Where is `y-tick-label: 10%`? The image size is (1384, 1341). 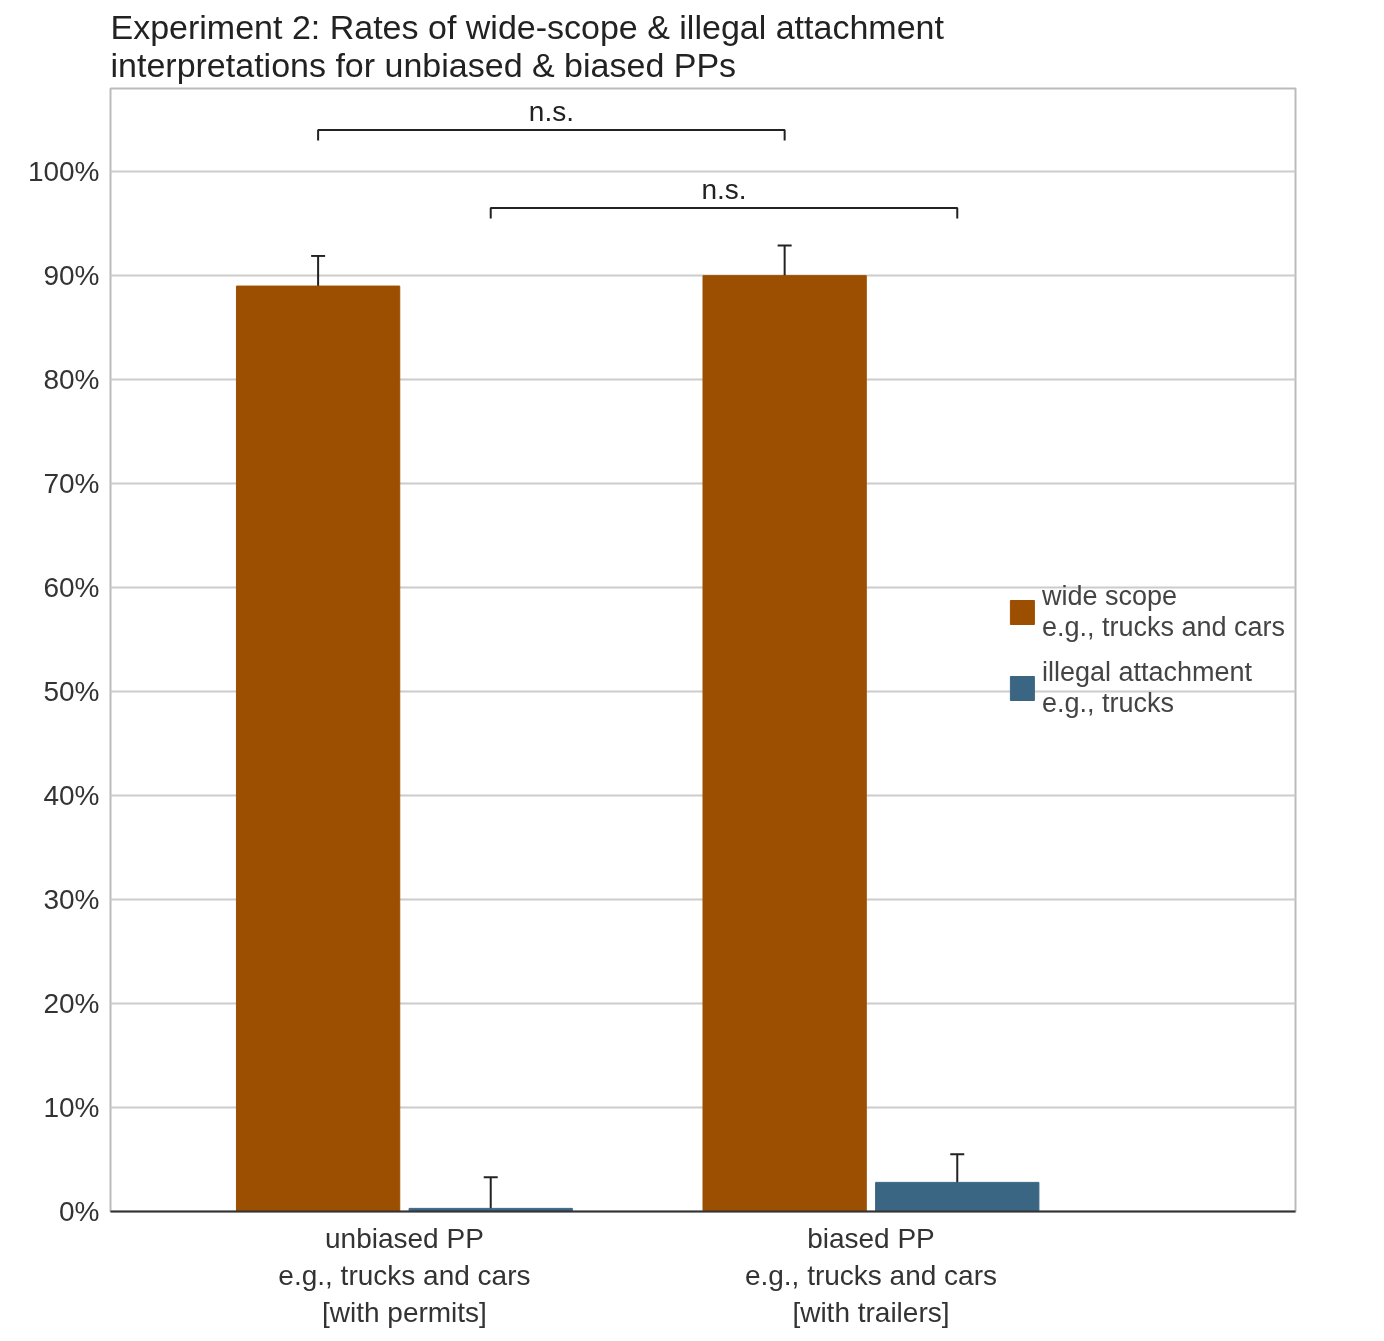 y-tick-label: 10% is located at coordinates (71, 1108).